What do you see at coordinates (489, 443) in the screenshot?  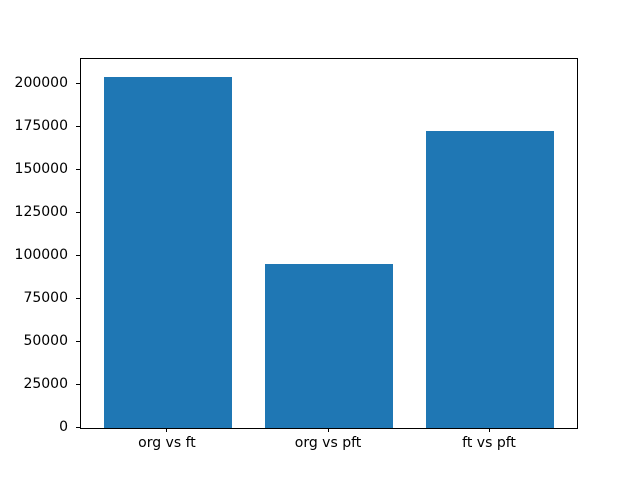 I see `x-tick-label-ft-vs-pft: ft vs pft` at bounding box center [489, 443].